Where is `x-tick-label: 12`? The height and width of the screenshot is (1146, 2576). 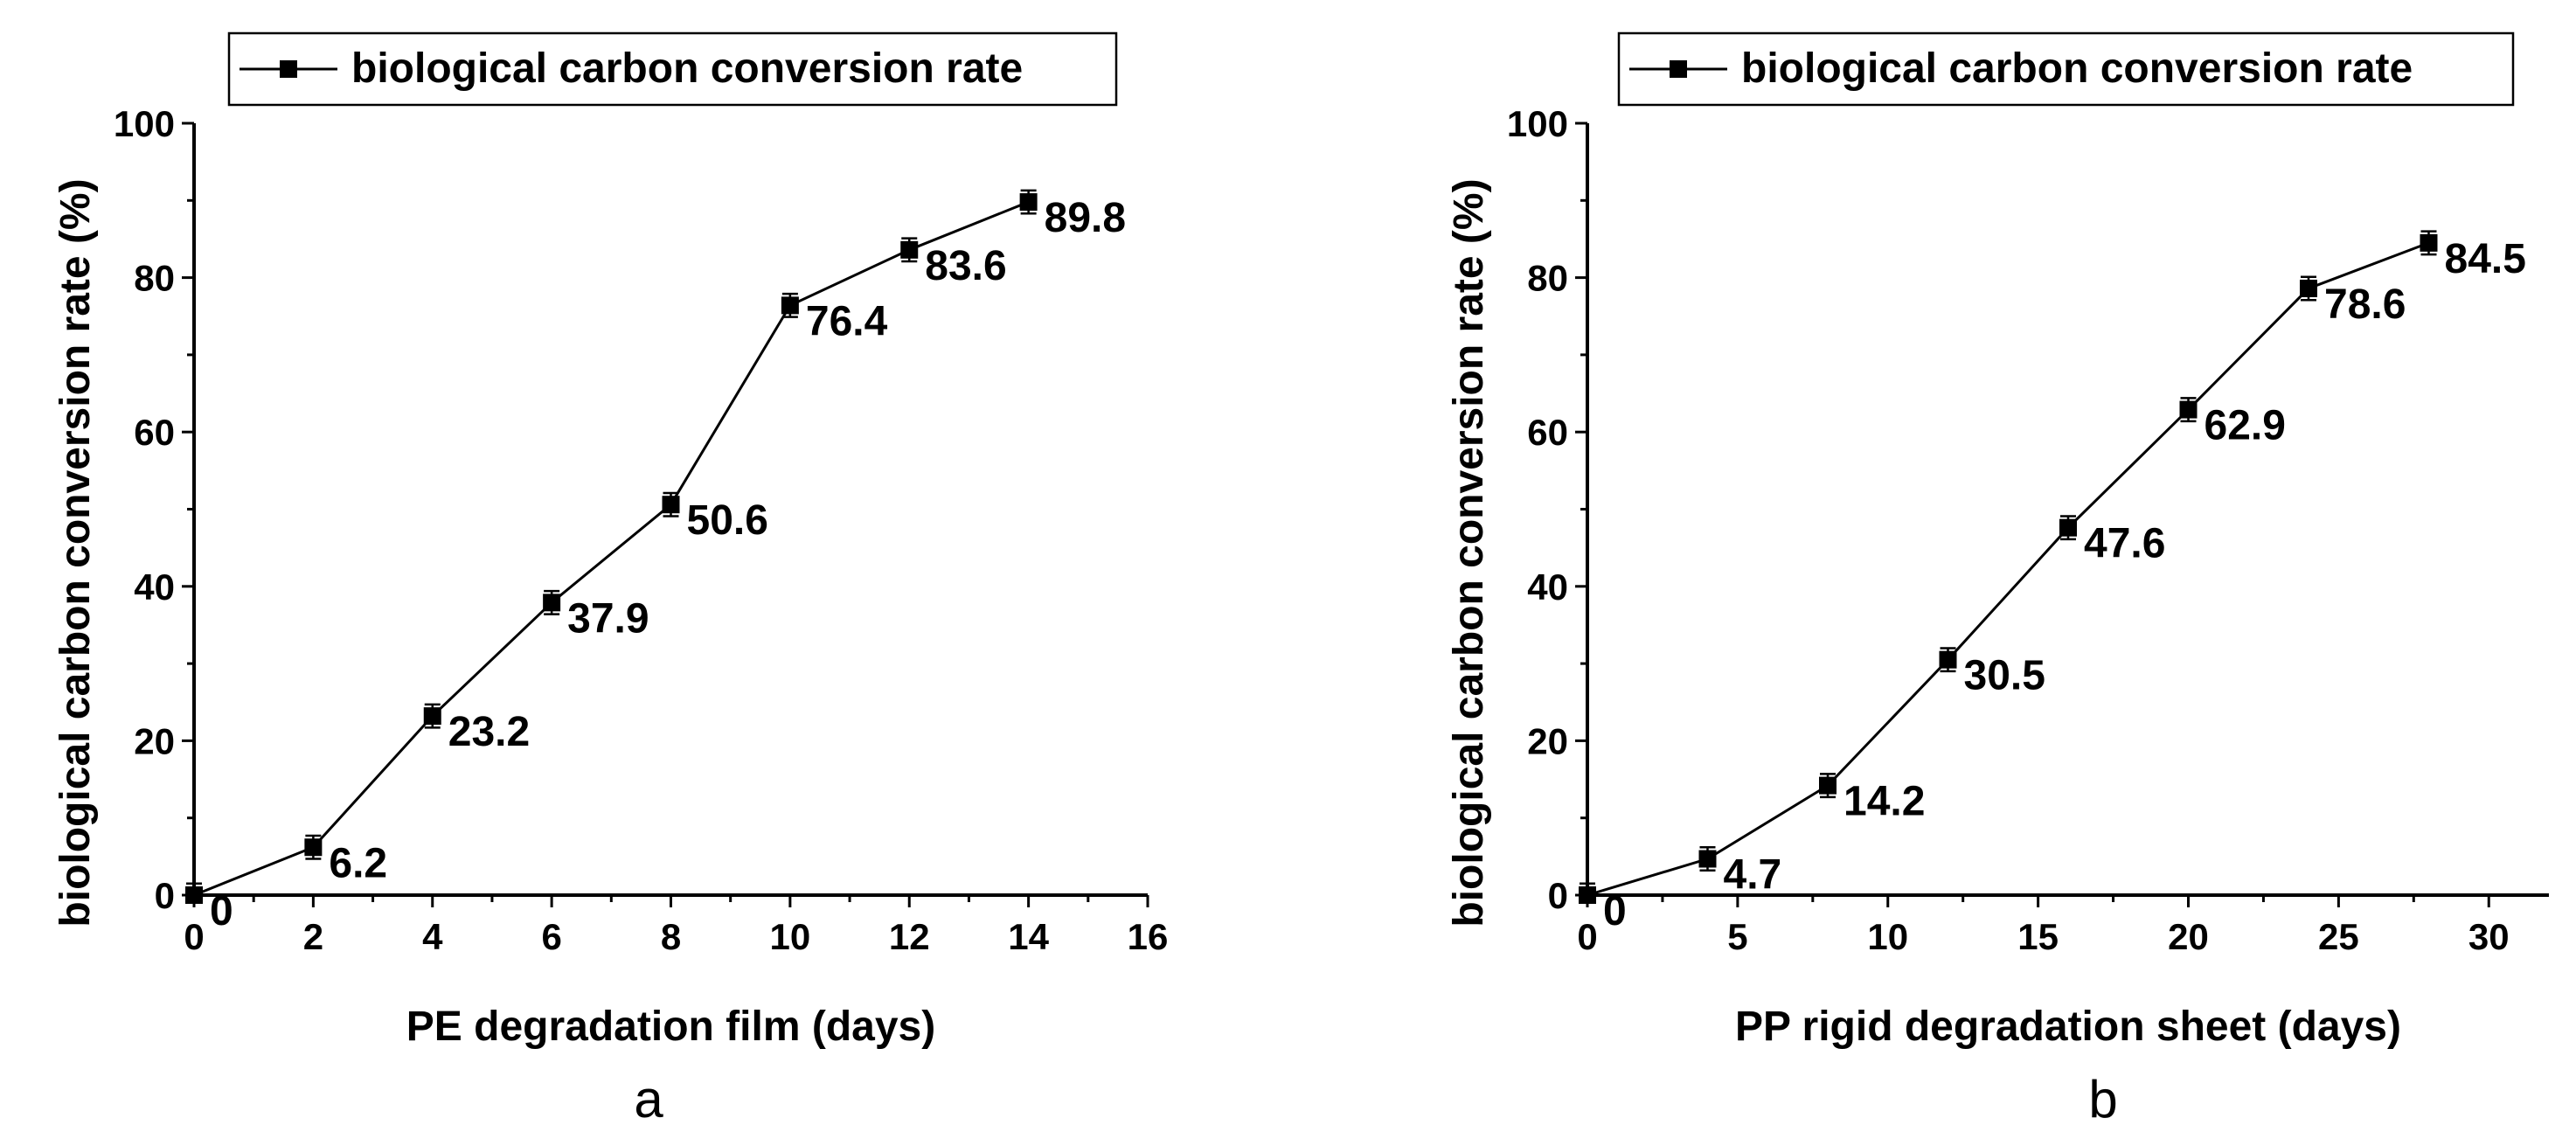
x-tick-label: 12 is located at coordinates (910, 936).